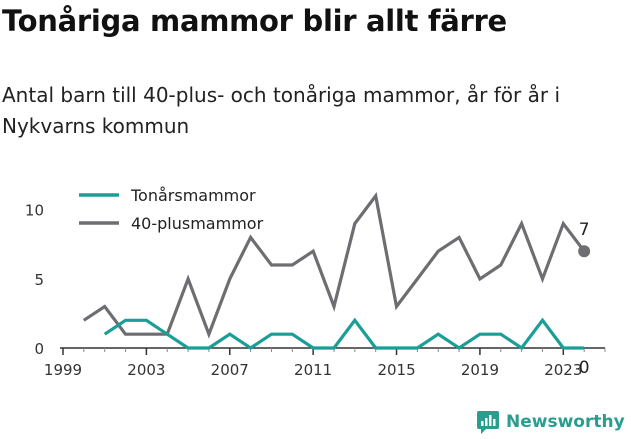 This screenshot has height=439, width=631. Describe the element at coordinates (230, 370) in the screenshot. I see `x-tick-label: 2007` at that location.